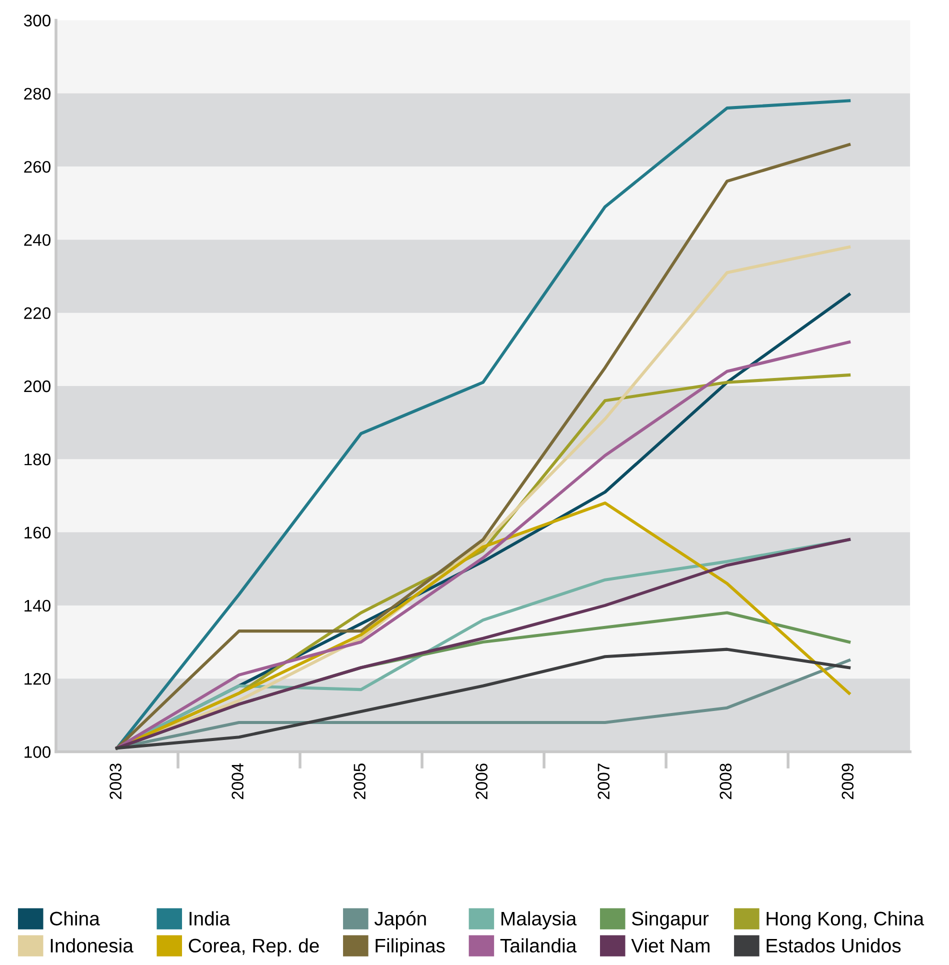 Image resolution: width=949 pixels, height=965 pixels. I want to click on x-tick-label: 2008, so click(726, 782).